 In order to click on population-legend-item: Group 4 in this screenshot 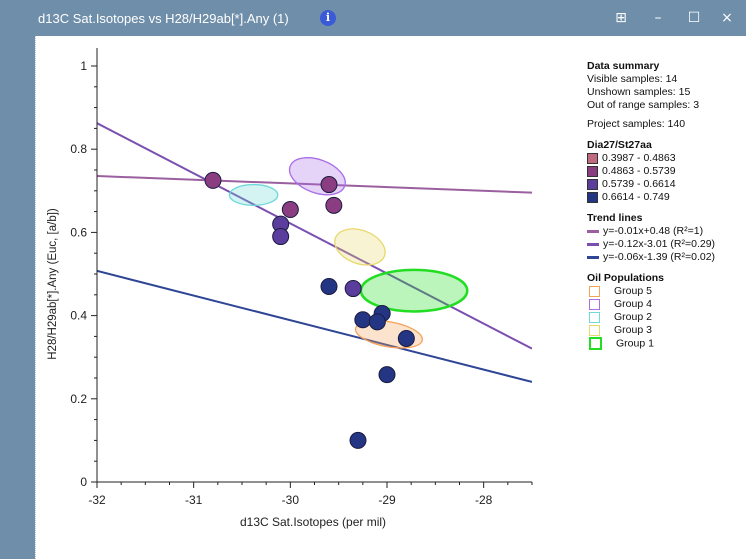, I will do `click(664, 304)`.